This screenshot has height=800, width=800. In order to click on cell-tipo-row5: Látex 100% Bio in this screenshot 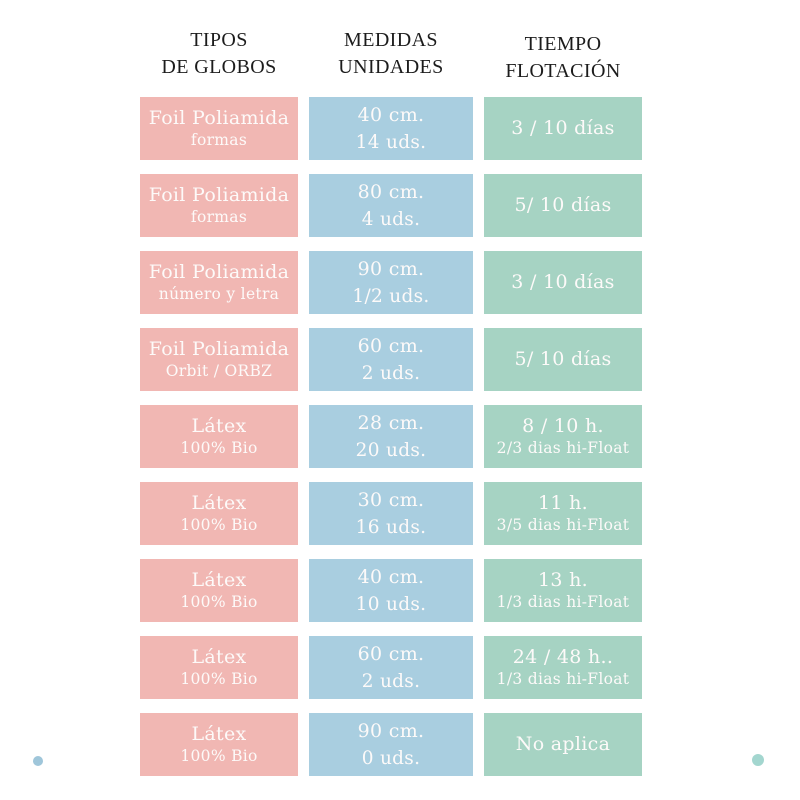, I will do `click(219, 436)`.